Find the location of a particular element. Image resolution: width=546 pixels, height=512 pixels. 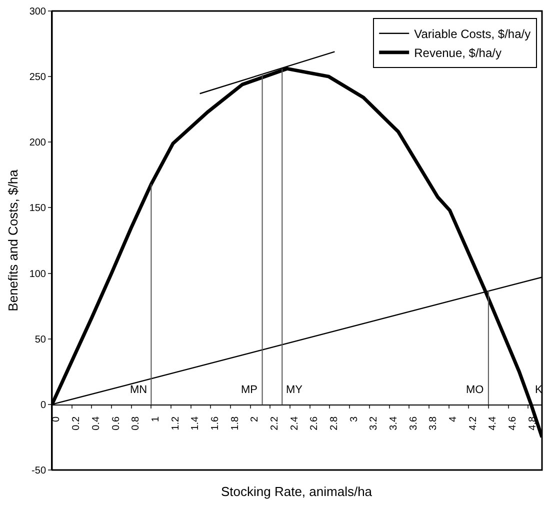

x-tick-label: 2.8 is located at coordinates (334, 423).